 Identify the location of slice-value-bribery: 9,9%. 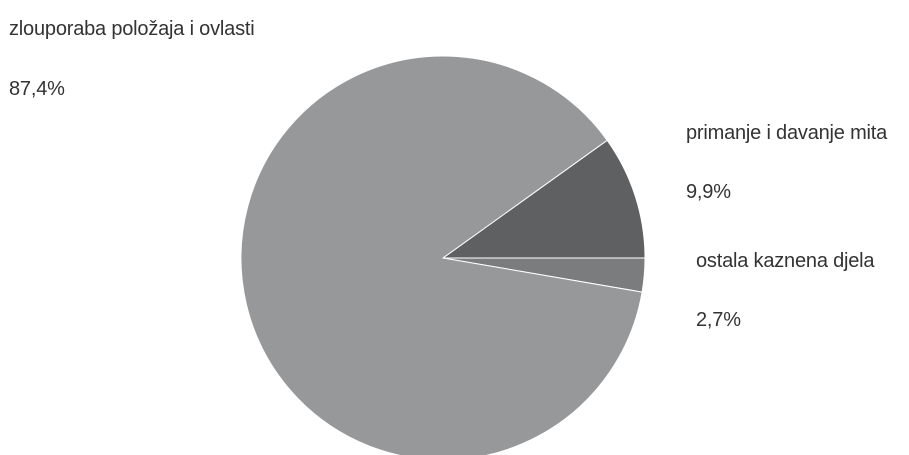
(708, 192).